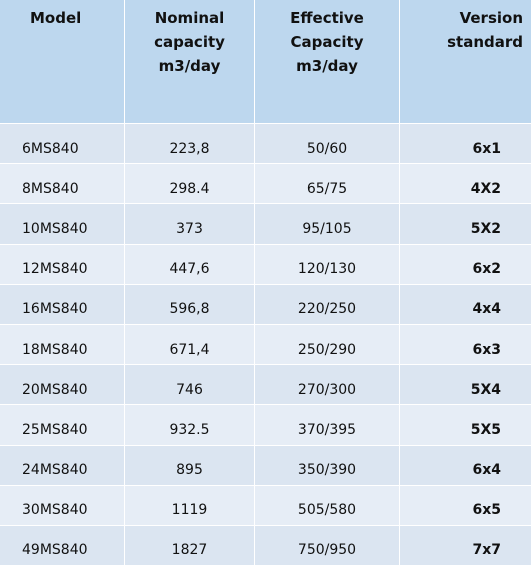  What do you see at coordinates (62, 385) in the screenshot?
I see `table-cell: 20MS840` at bounding box center [62, 385].